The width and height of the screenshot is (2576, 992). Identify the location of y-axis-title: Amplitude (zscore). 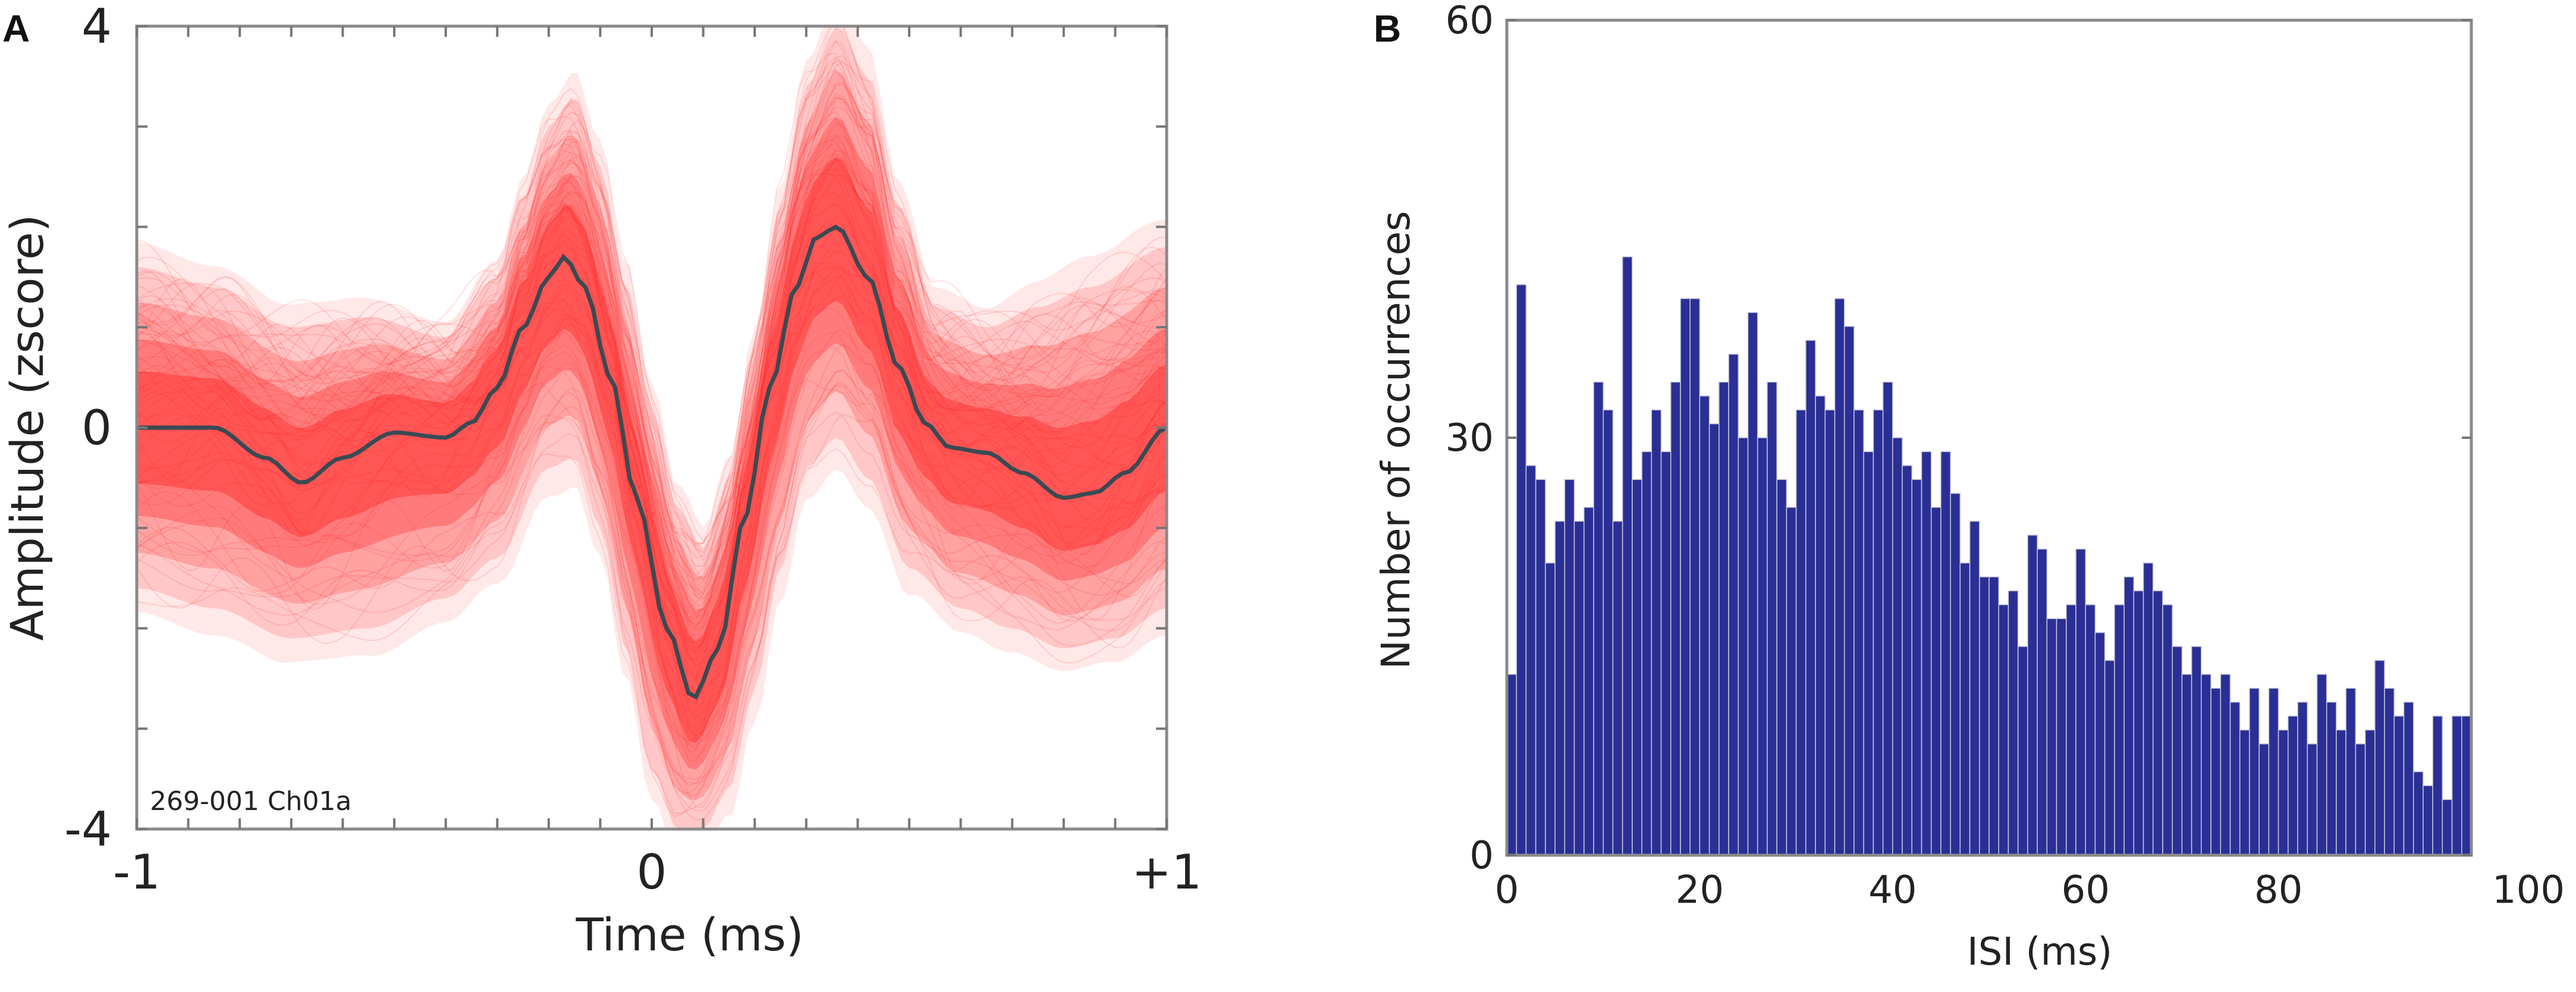
(27, 427).